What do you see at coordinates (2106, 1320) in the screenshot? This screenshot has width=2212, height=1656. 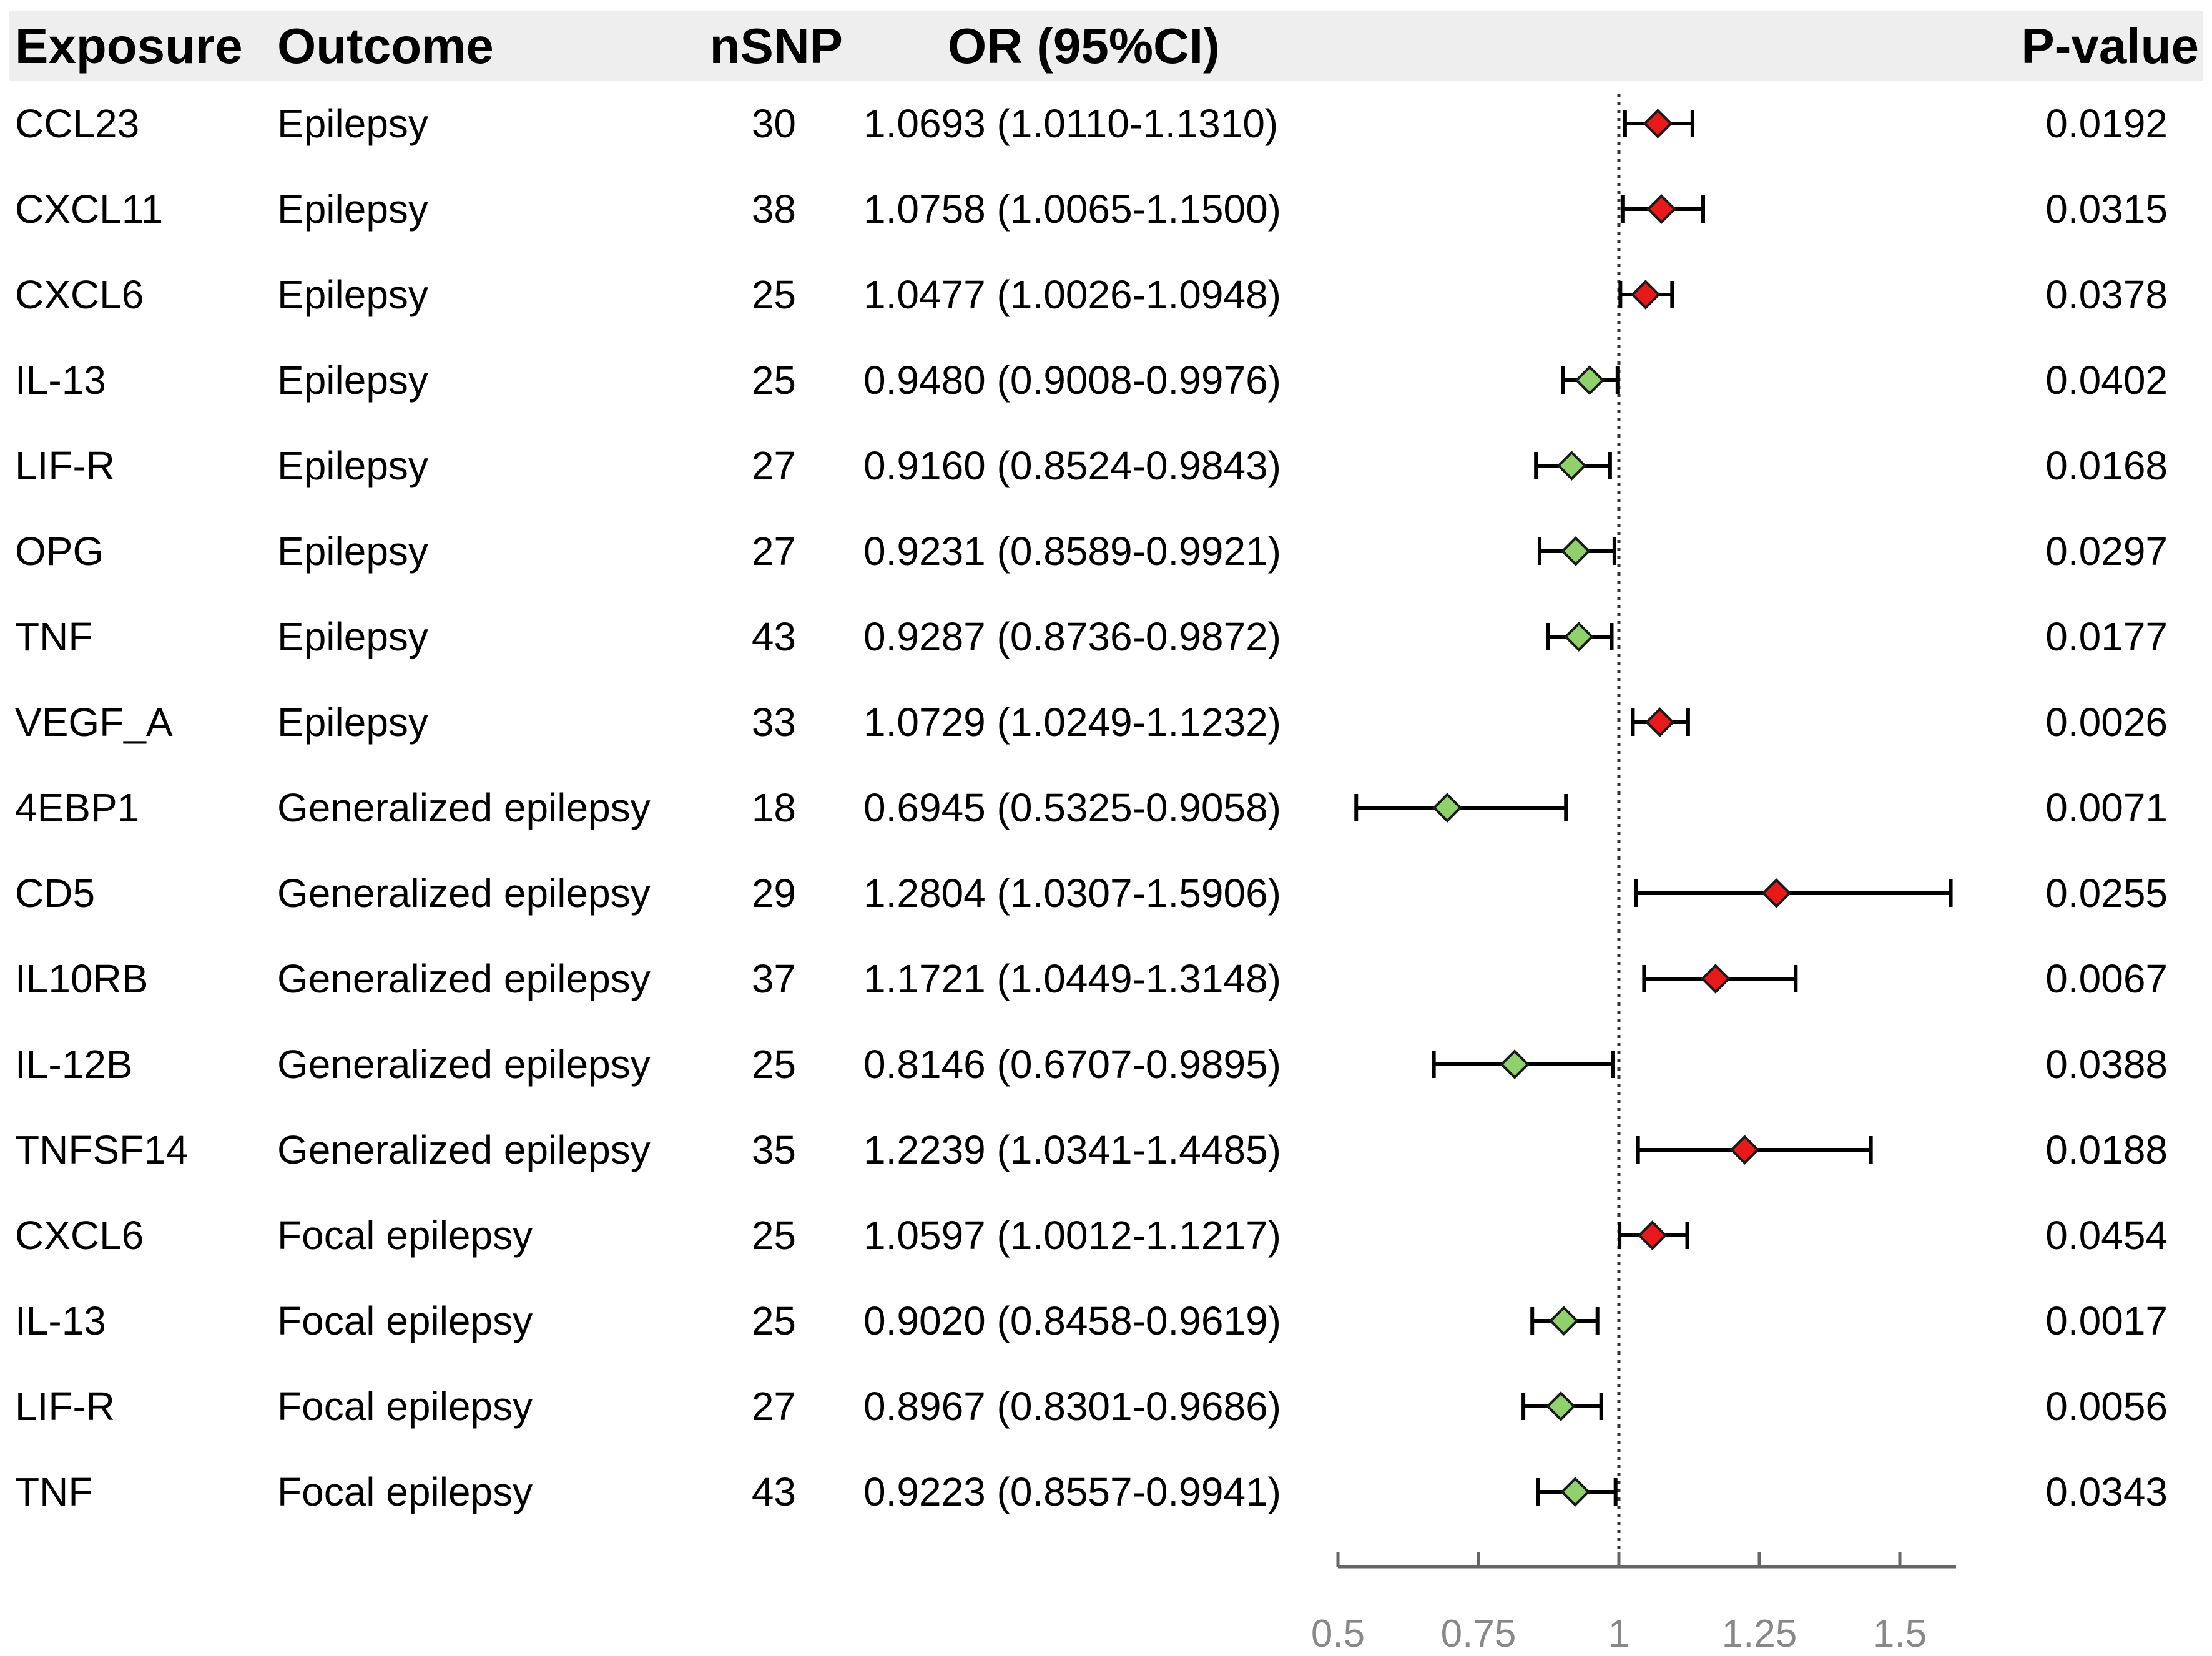 I see `pvalue-cell: 0.0017` at bounding box center [2106, 1320].